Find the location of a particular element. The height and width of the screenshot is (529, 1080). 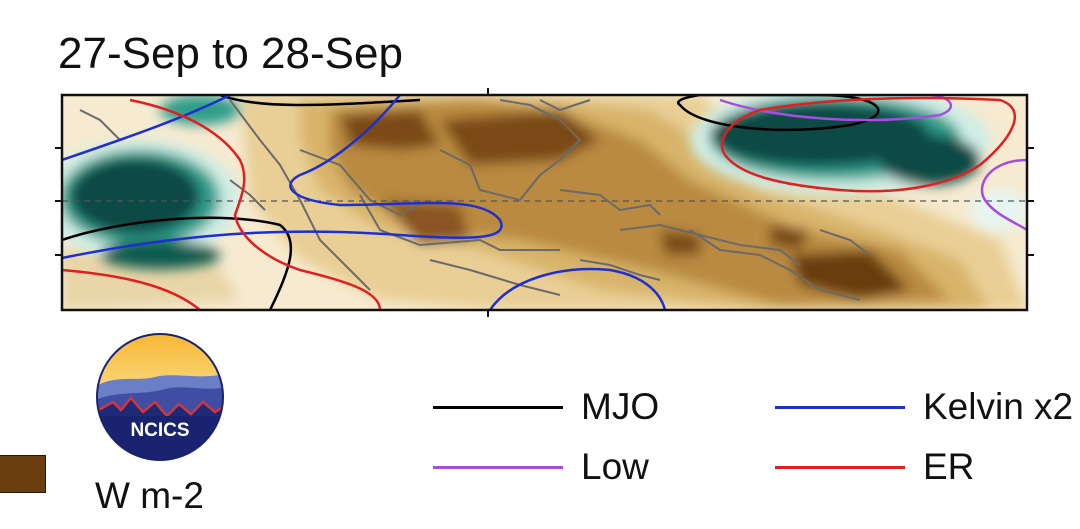

legend-label-low: Low is located at coordinates (615, 466).